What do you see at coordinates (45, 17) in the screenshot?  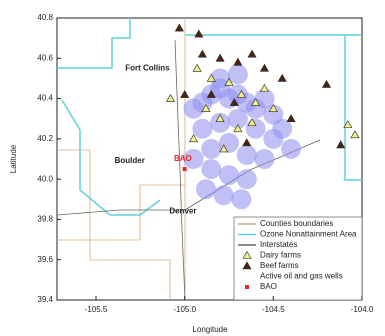 I see `y-tick-label: 40.8` at bounding box center [45, 17].